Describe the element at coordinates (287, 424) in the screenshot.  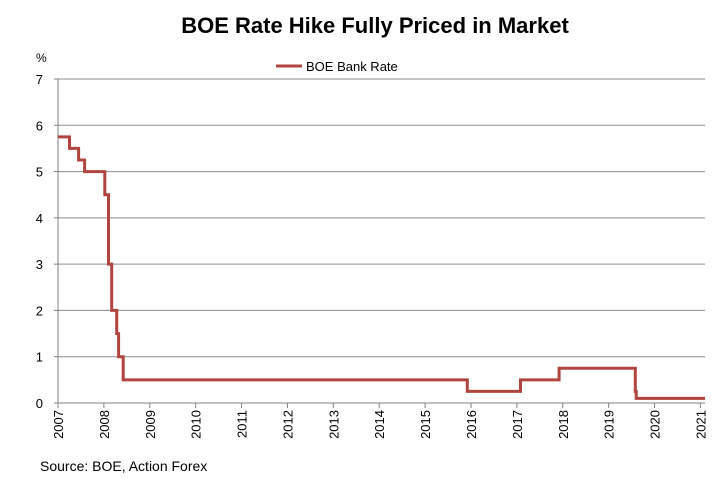
I see `x-tick-label-2012: 2012` at that location.